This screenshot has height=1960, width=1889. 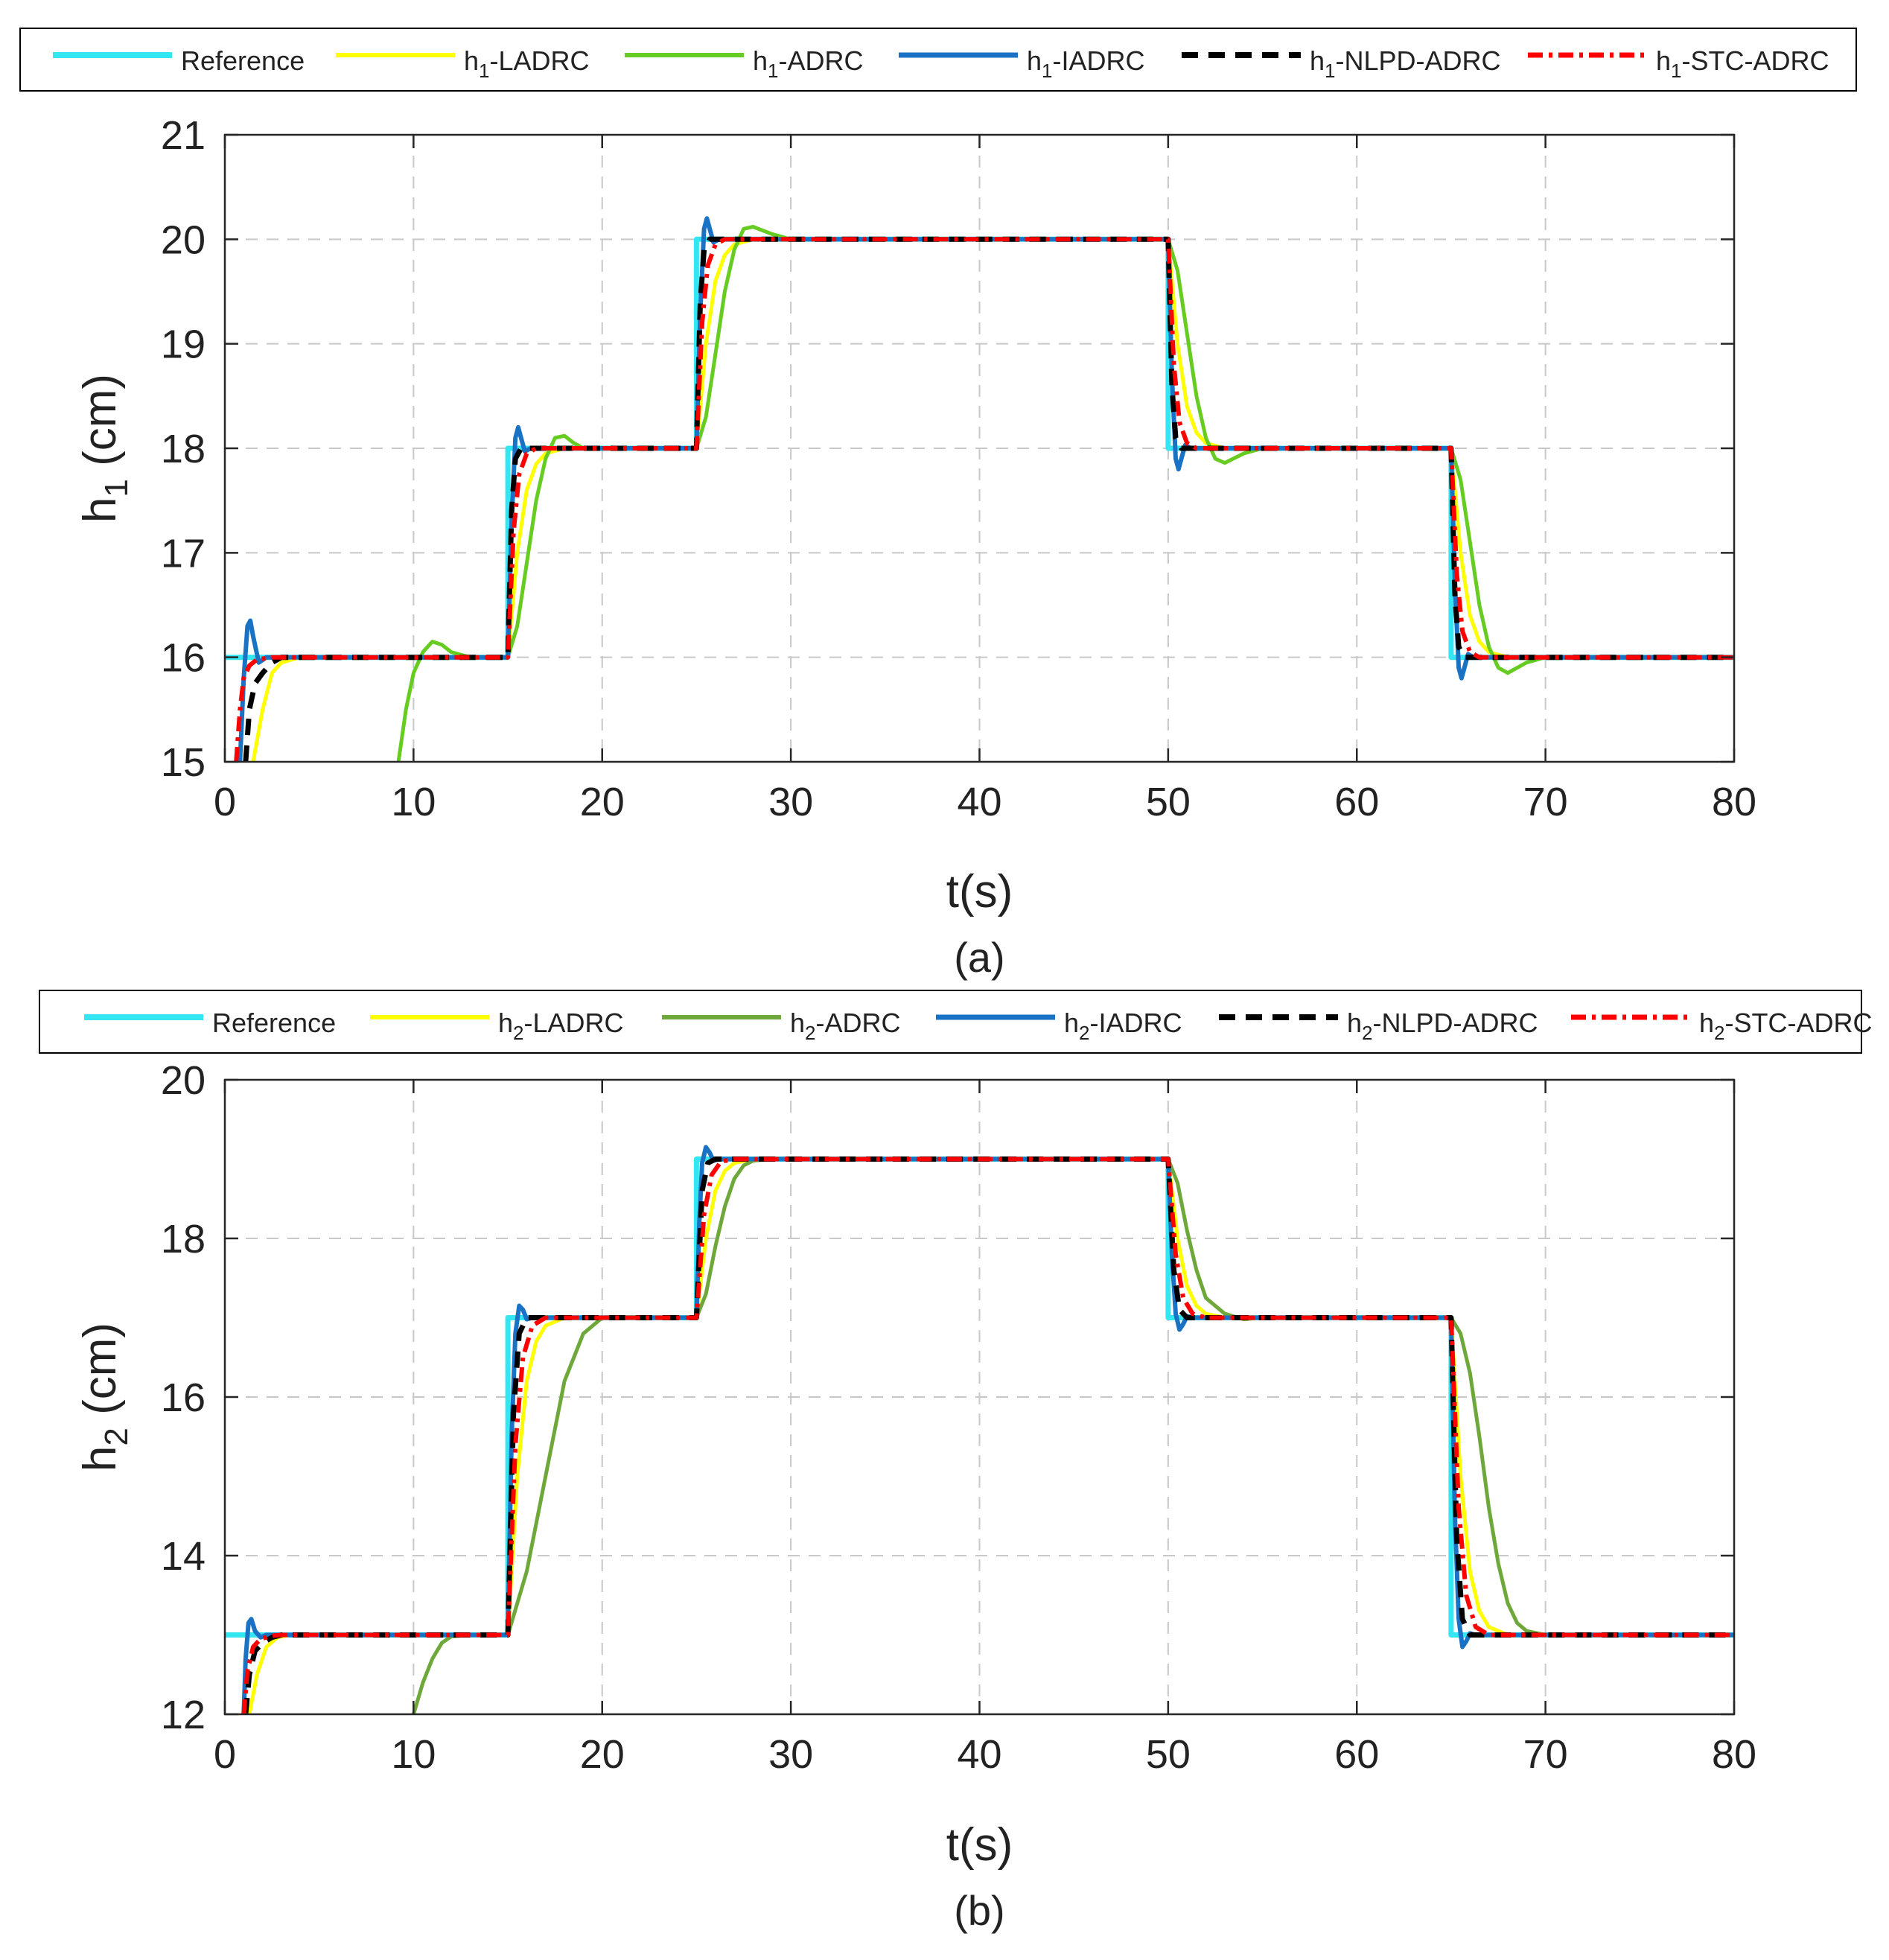 What do you see at coordinates (183, 344) in the screenshot?
I see `y-tick-label: 19` at bounding box center [183, 344].